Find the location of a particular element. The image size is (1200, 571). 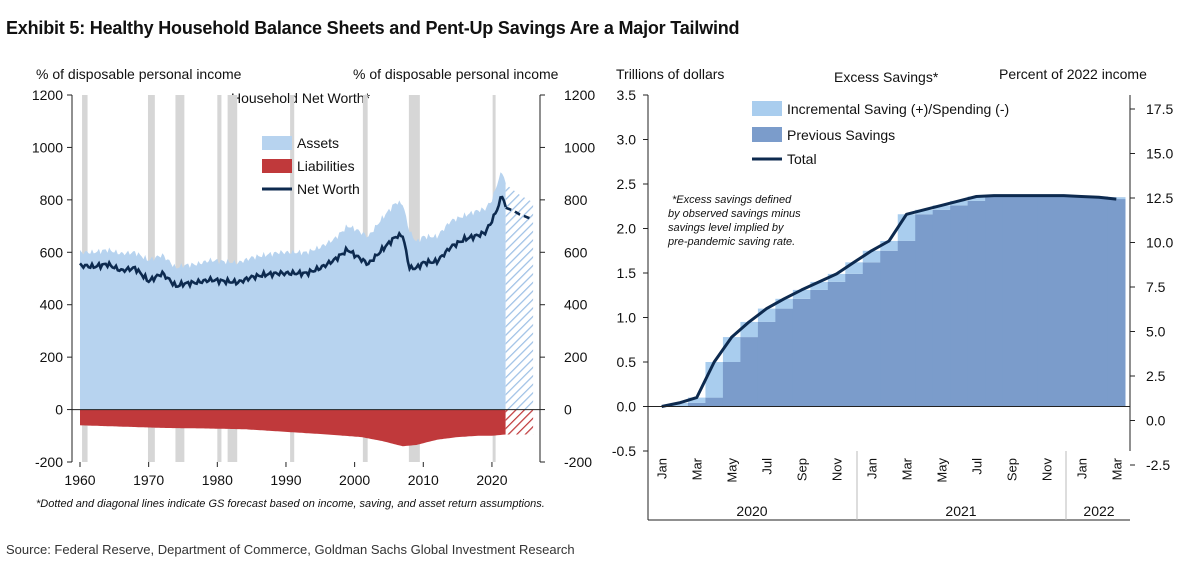

percent-tick-label: 17.5 is located at coordinates (1159, 109).